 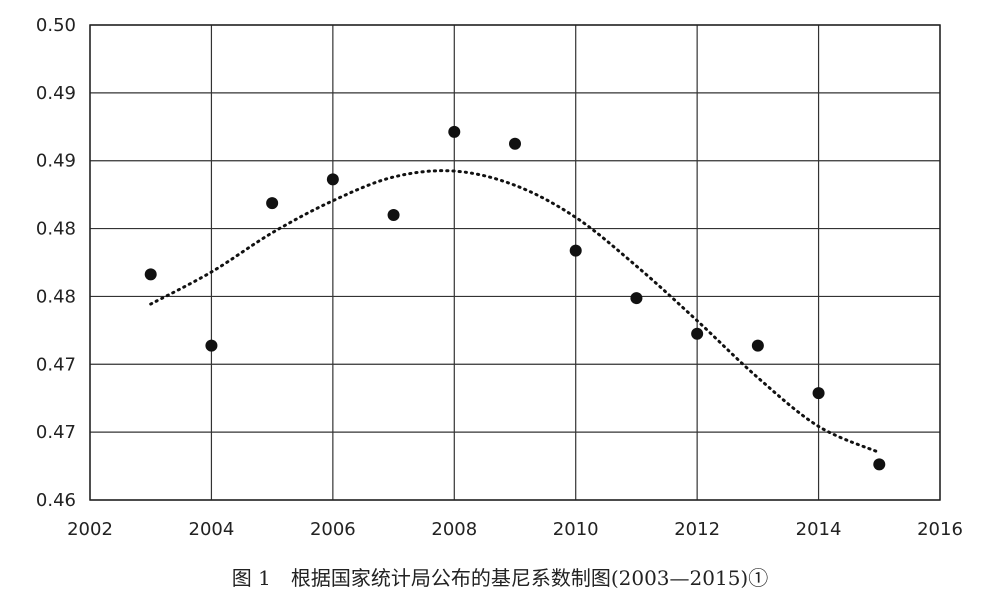 I want to click on y-tick-labels: 0.46 0.47 0.47 0.48 0.48 0.49 0.49 0.50, so click(x=56, y=263).